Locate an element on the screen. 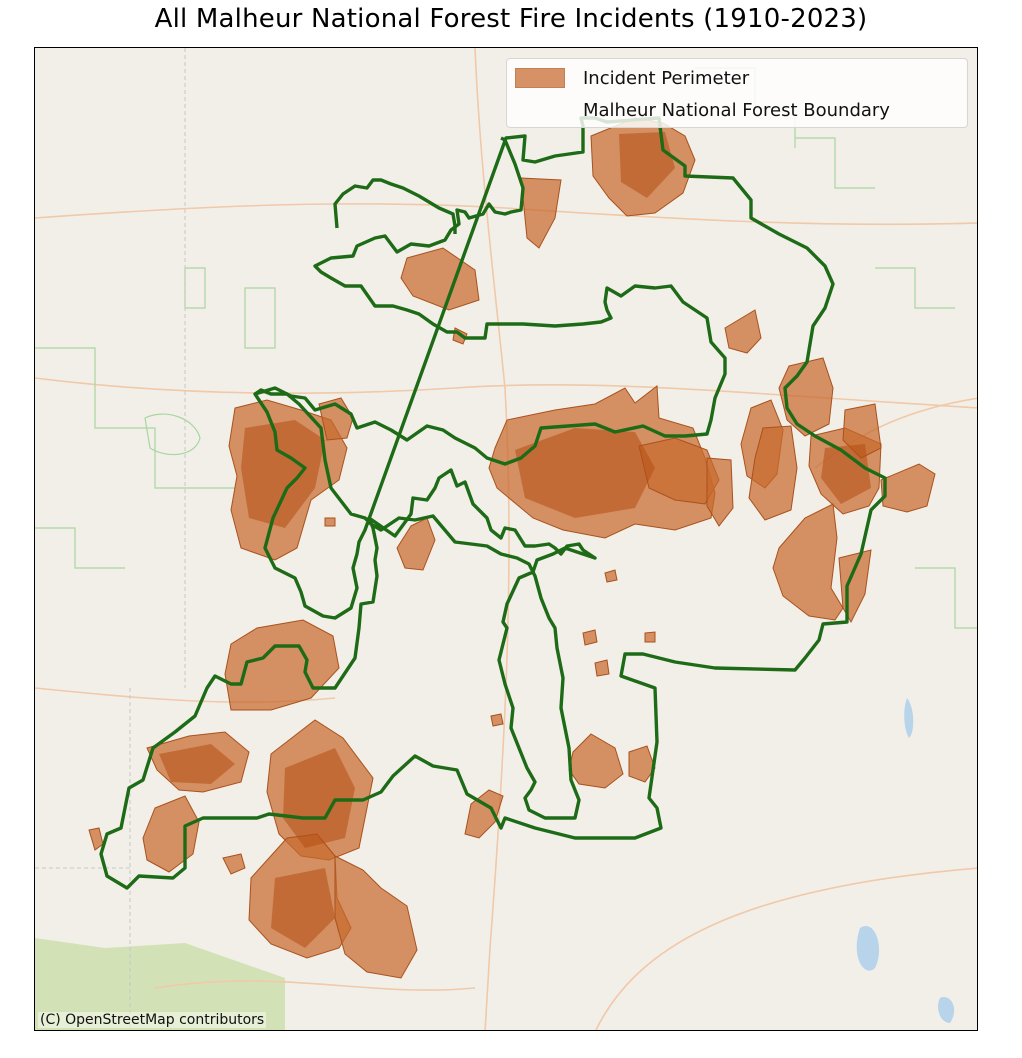  county-lines is located at coordinates (110, 539).